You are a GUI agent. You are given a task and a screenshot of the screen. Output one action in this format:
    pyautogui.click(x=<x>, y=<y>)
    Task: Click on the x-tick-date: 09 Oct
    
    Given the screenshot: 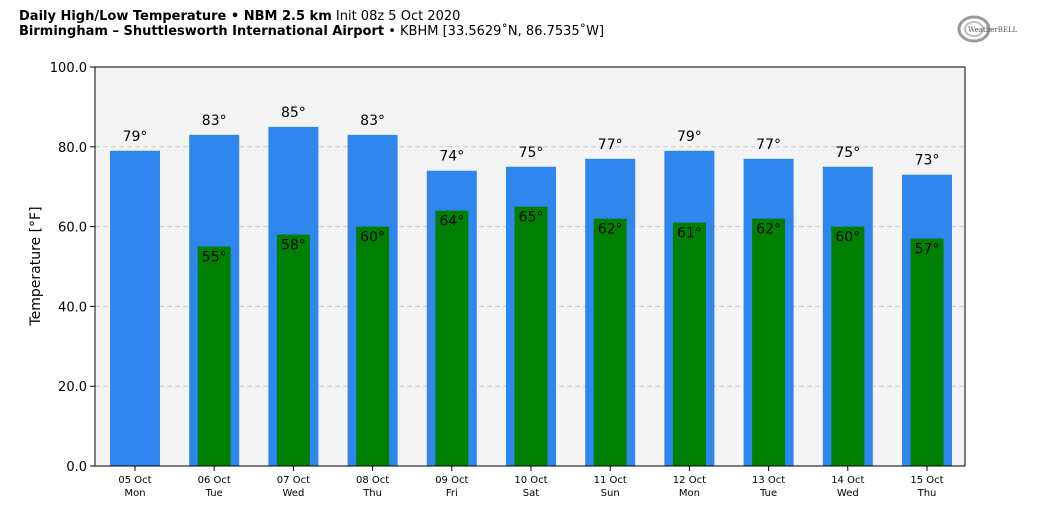 What is the action you would take?
    pyautogui.click(x=451, y=480)
    